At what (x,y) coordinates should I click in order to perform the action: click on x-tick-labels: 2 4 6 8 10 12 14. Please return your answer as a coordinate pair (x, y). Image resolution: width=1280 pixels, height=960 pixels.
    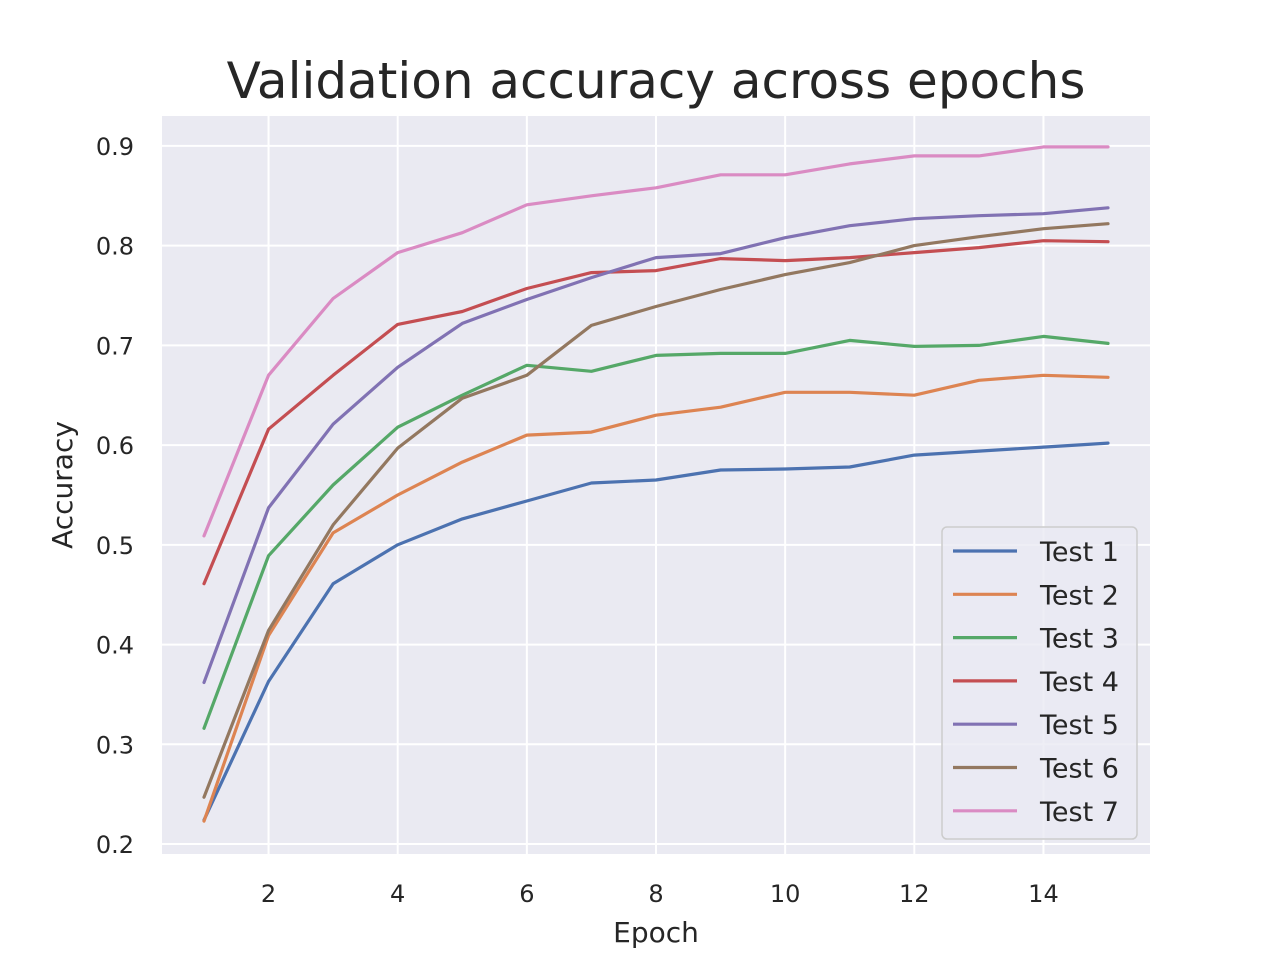
    Looking at the image, I should click on (660, 894).